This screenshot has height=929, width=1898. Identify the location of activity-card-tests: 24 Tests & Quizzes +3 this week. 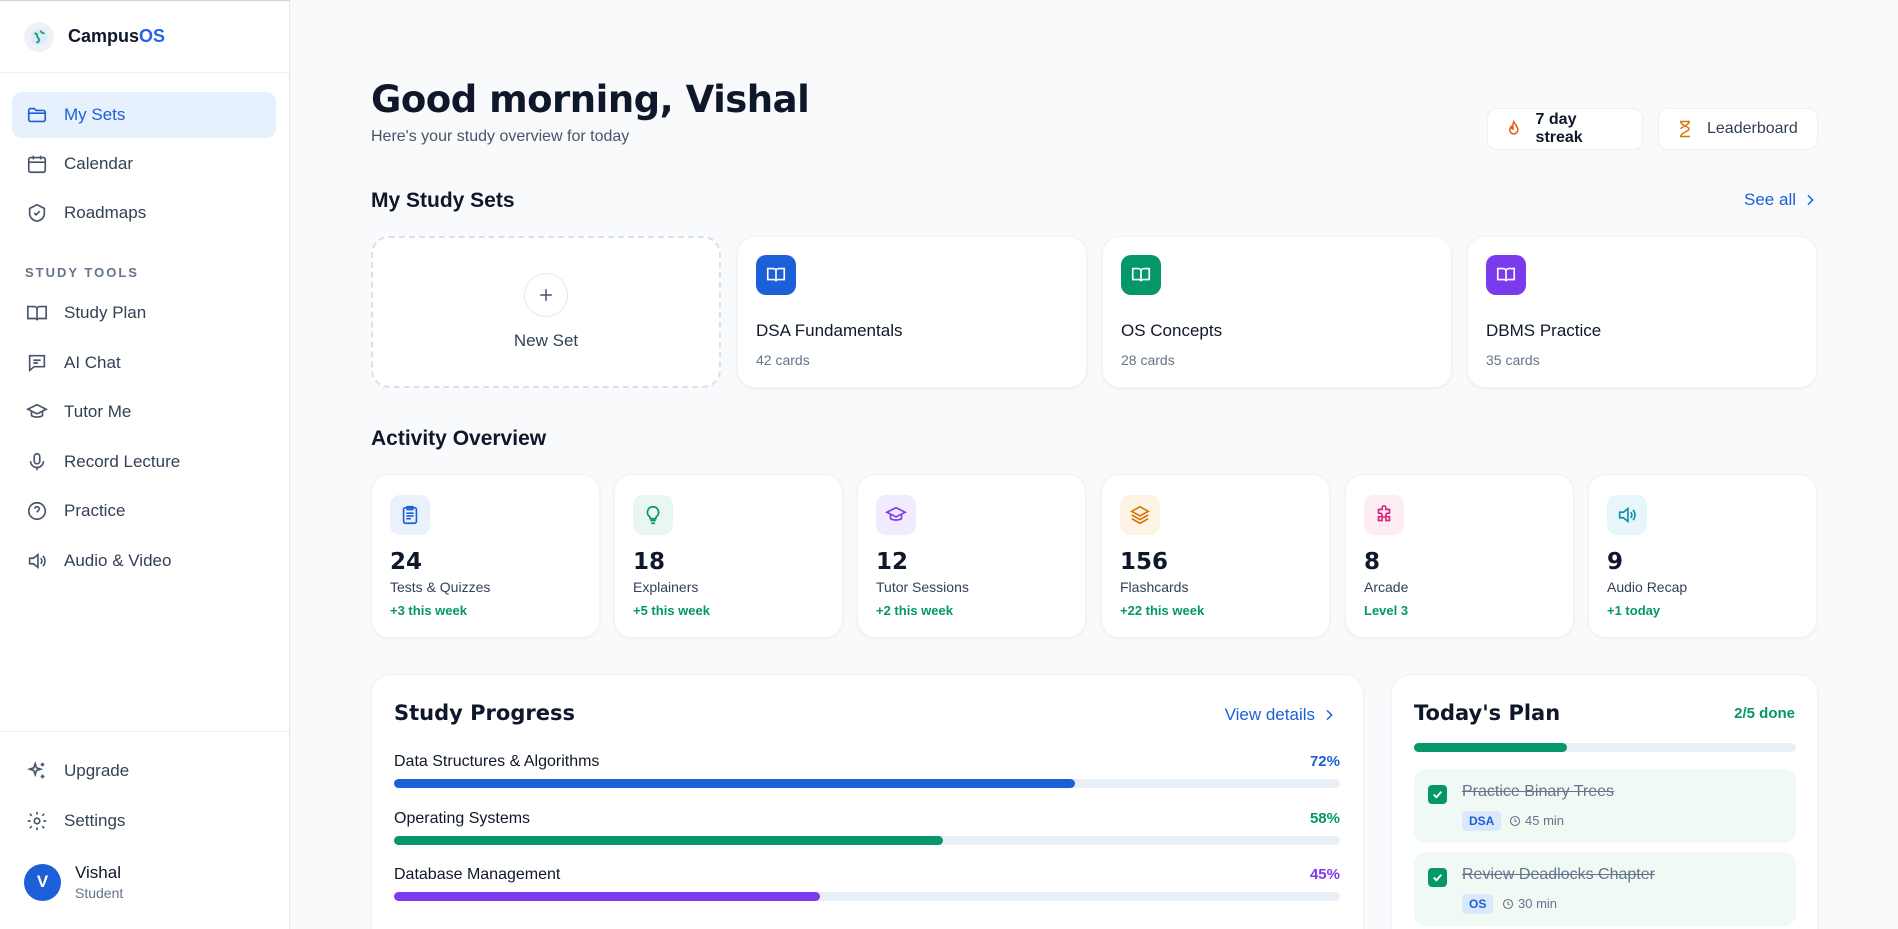
(485, 556).